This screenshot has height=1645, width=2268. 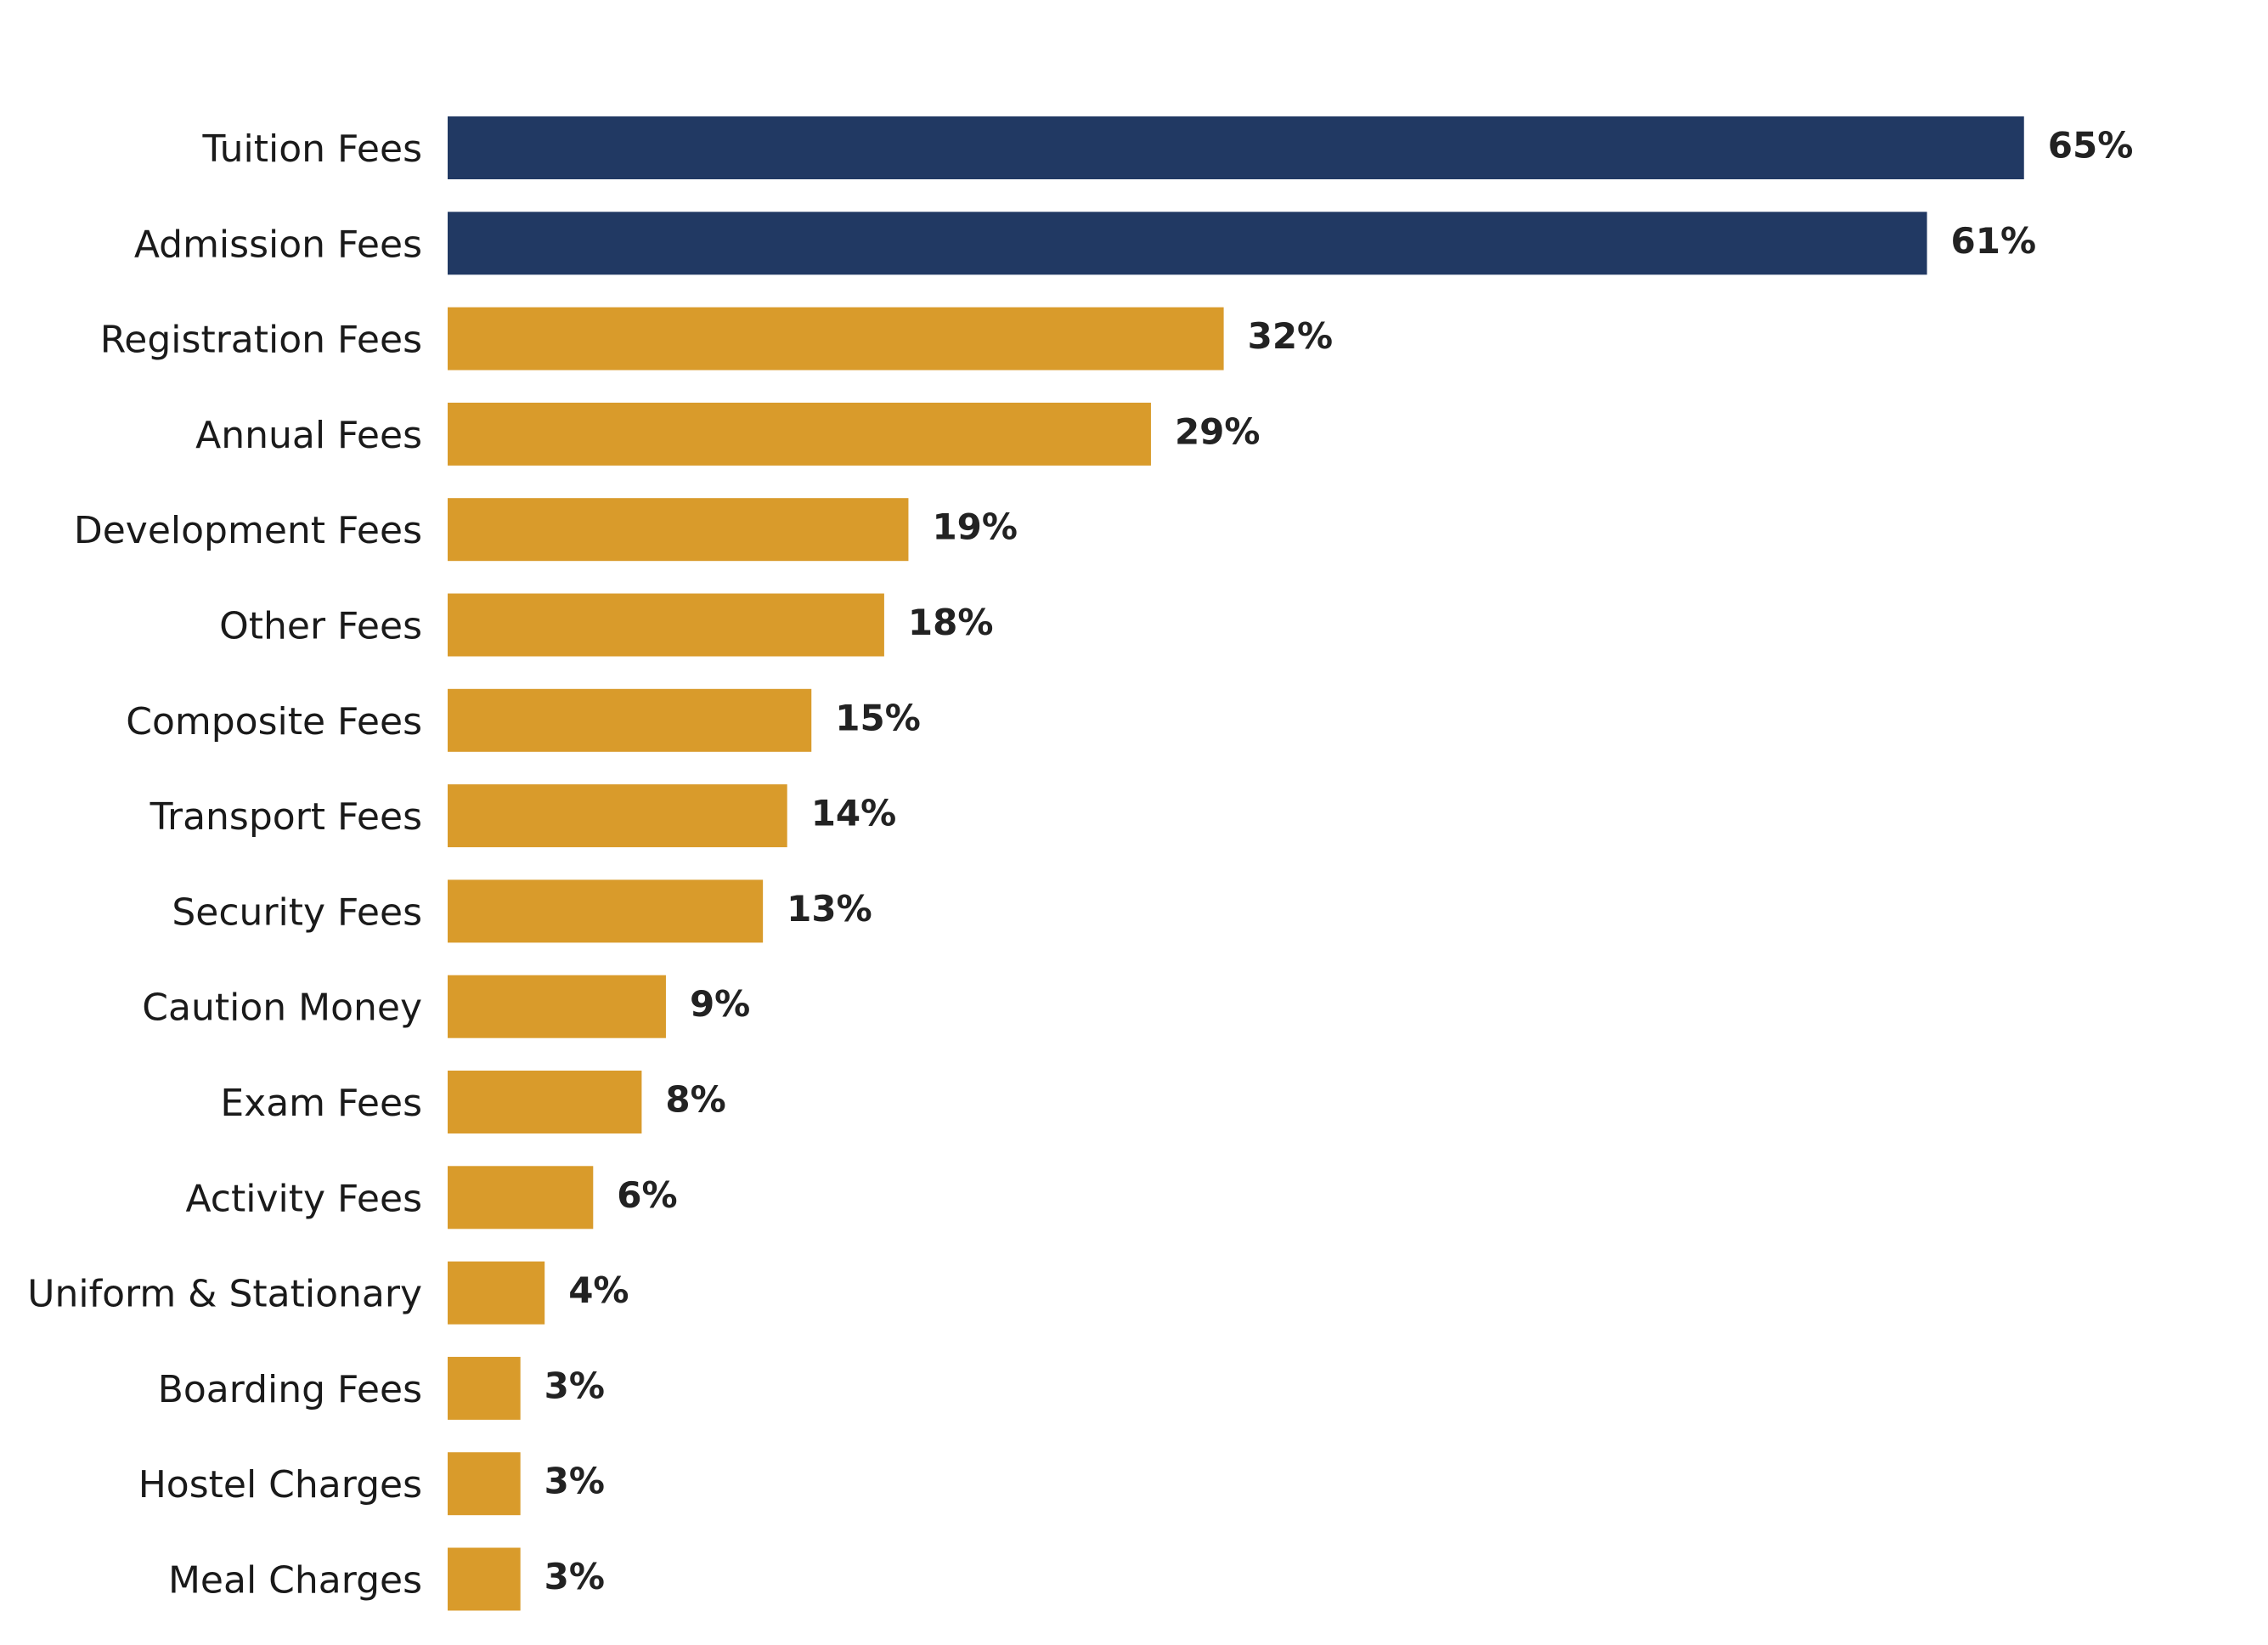 I want to click on bar-meal-charges, so click(x=484, y=1579).